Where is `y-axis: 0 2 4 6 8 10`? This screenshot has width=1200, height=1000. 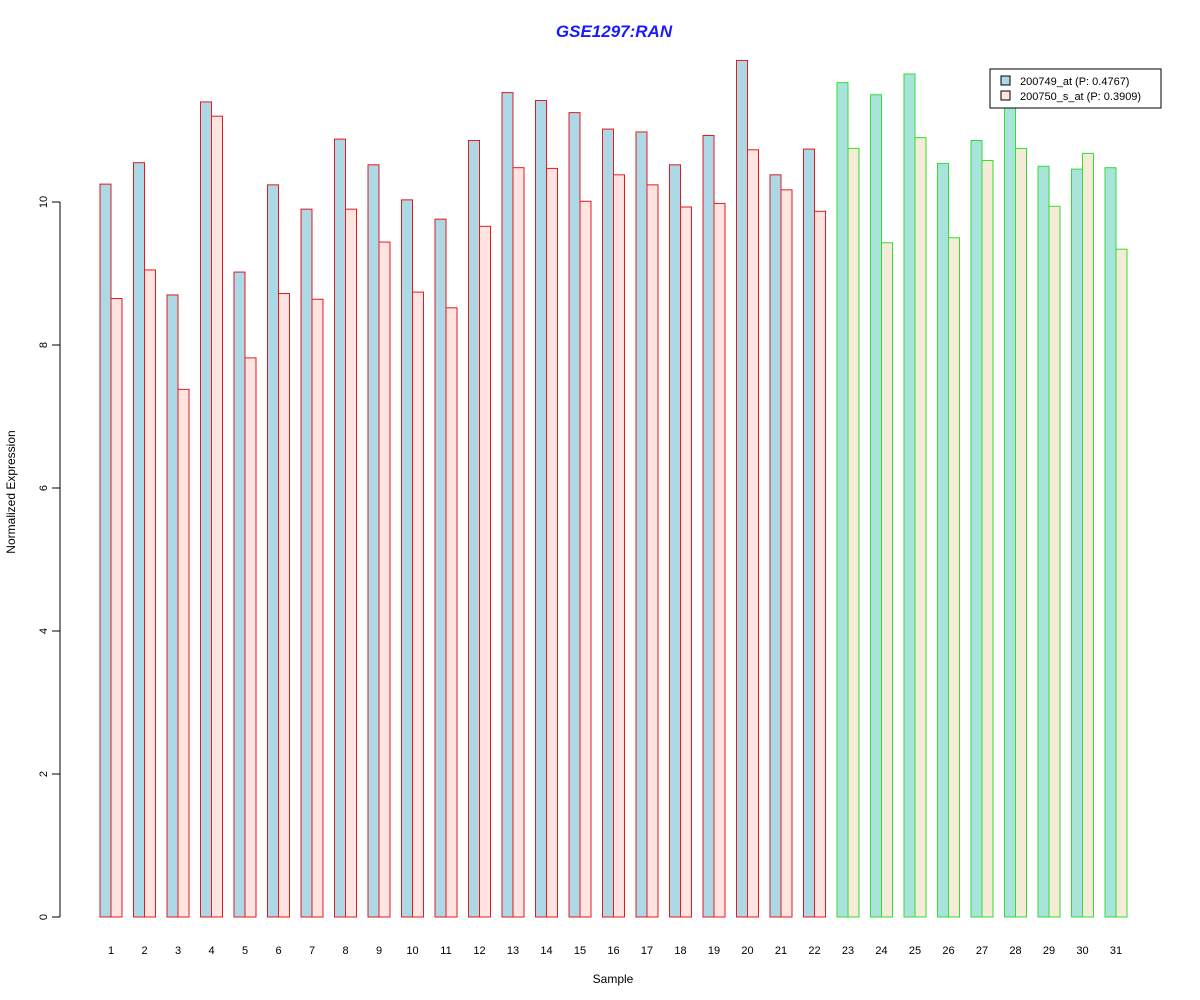 y-axis: 0 2 4 6 8 10 is located at coordinates (49, 558).